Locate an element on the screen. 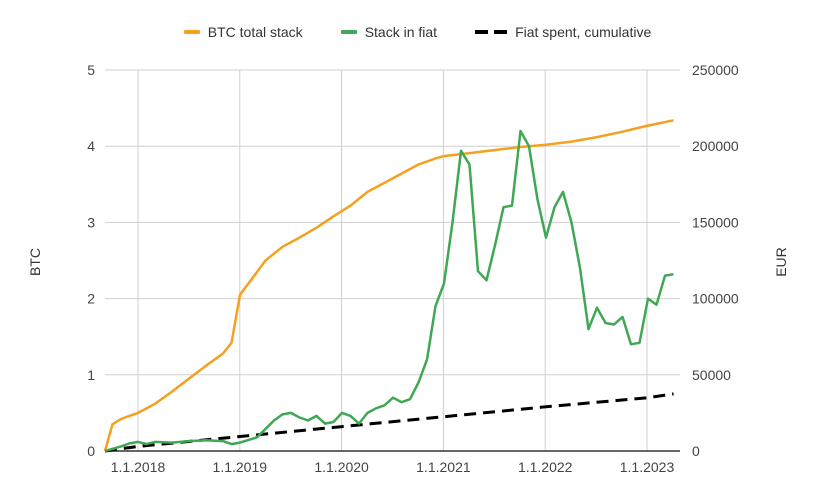 The height and width of the screenshot is (504, 815). left-tick-label: 3 is located at coordinates (91, 222).